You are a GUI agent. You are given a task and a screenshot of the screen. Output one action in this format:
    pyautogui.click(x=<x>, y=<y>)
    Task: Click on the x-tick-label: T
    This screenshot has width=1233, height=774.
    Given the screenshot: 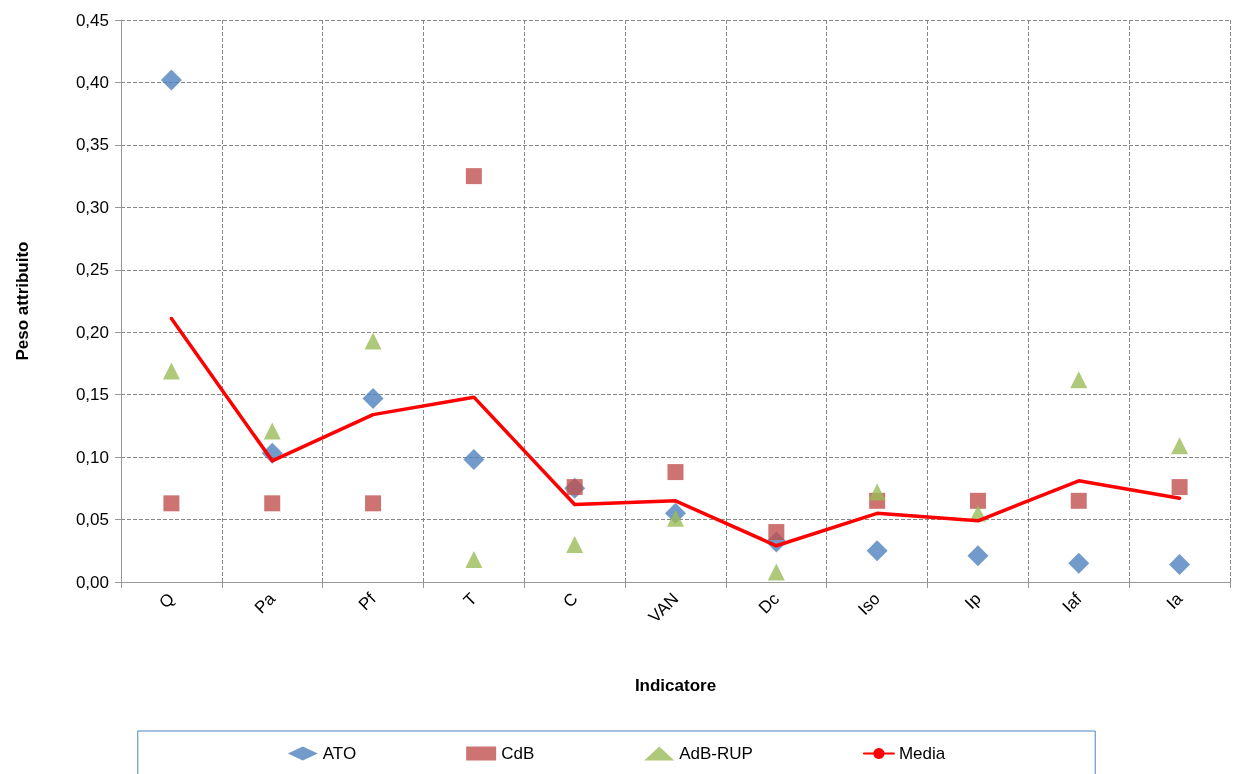 What is the action you would take?
    pyautogui.click(x=470, y=600)
    